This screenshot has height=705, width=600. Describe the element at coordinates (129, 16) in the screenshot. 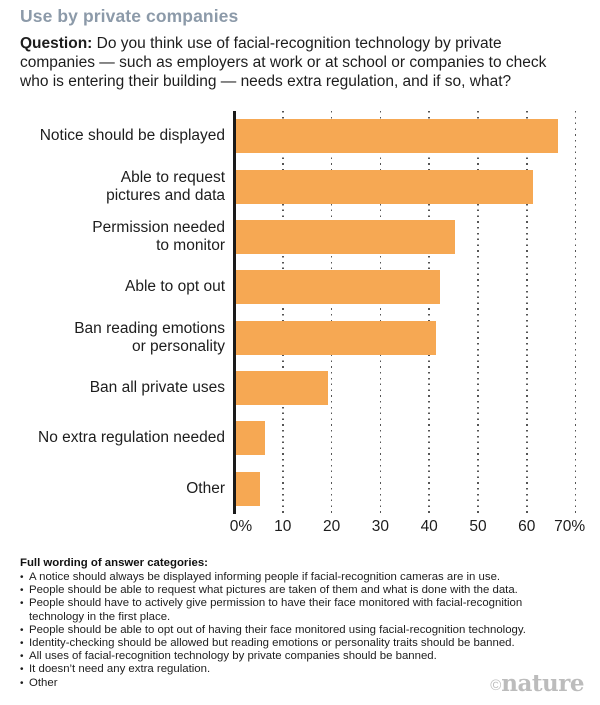

I see `chart-title: Use by private companies` at that location.